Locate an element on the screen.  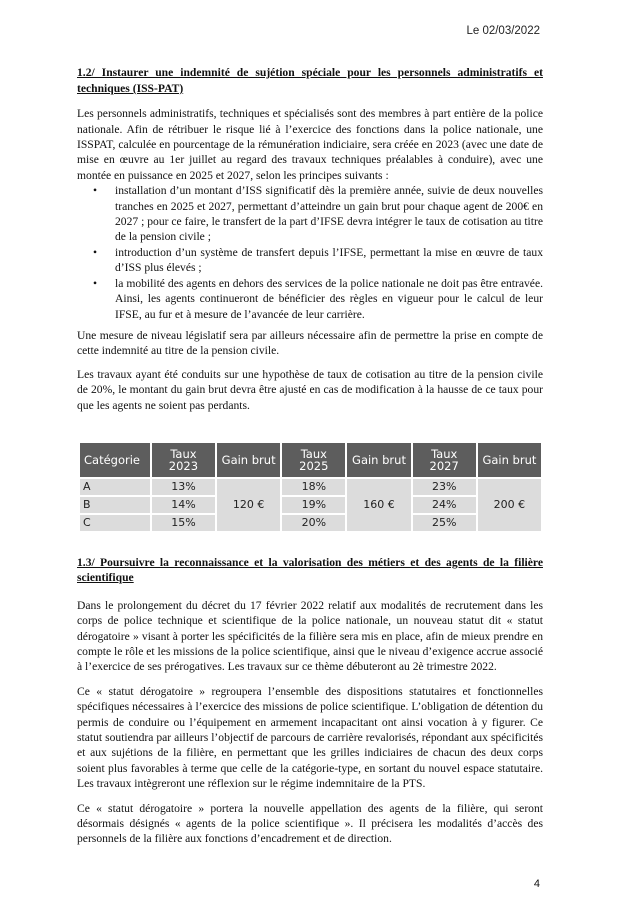
cell-gain-2023: 120 € is located at coordinates (249, 504).